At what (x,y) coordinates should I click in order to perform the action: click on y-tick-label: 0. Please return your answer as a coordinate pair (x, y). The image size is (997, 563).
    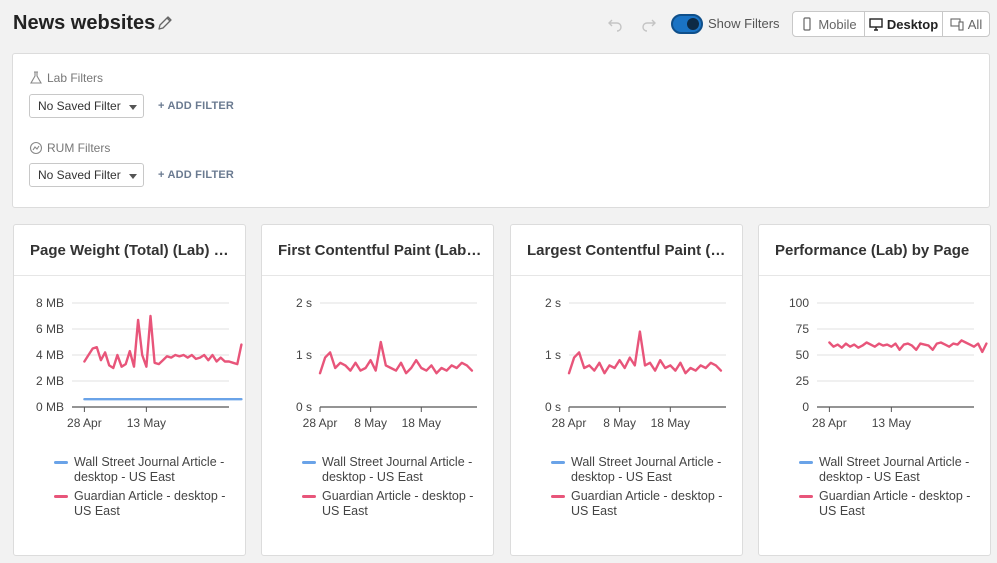
    Looking at the image, I should click on (805, 407).